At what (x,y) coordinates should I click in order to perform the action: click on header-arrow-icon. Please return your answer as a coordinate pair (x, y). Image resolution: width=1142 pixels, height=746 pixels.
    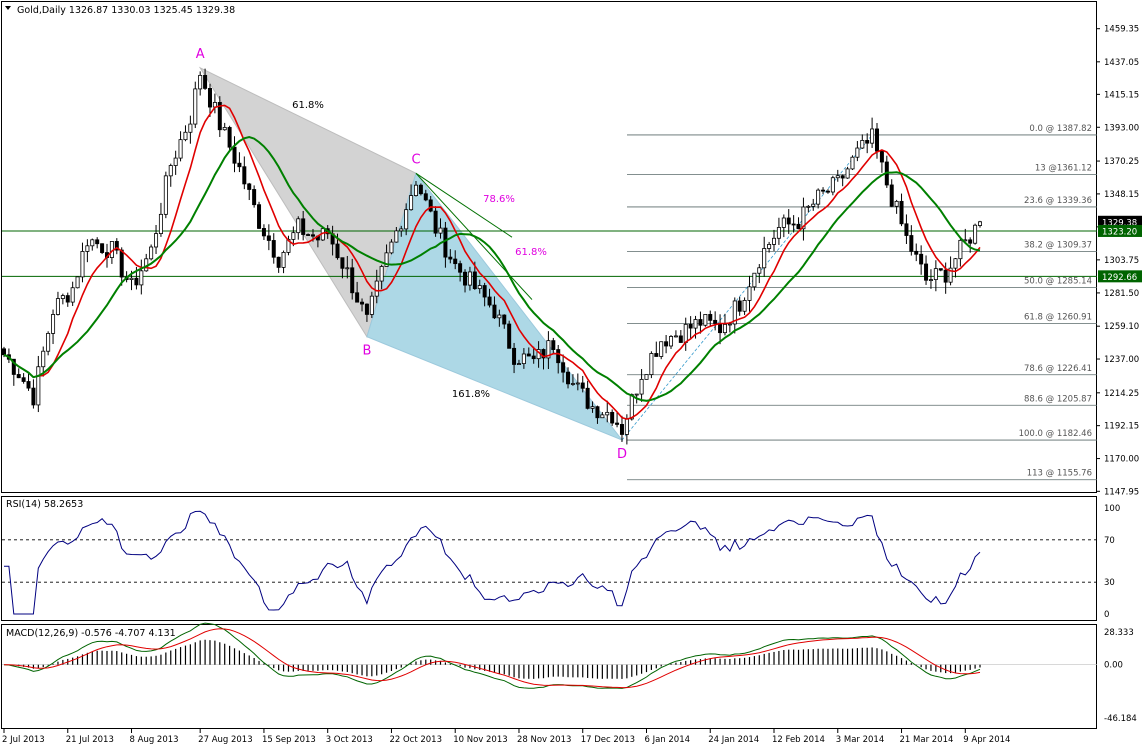
    Looking at the image, I should click on (8, 8).